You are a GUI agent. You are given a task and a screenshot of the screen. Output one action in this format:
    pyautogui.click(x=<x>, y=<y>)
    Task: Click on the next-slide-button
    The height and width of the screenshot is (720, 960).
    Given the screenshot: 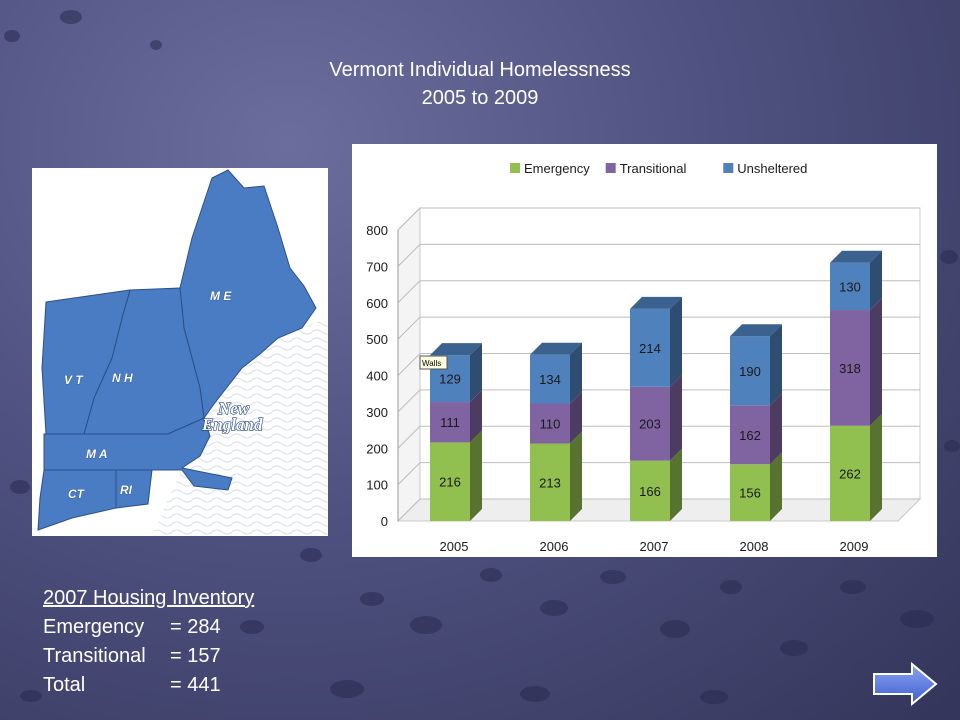 What is the action you would take?
    pyautogui.click(x=905, y=684)
    